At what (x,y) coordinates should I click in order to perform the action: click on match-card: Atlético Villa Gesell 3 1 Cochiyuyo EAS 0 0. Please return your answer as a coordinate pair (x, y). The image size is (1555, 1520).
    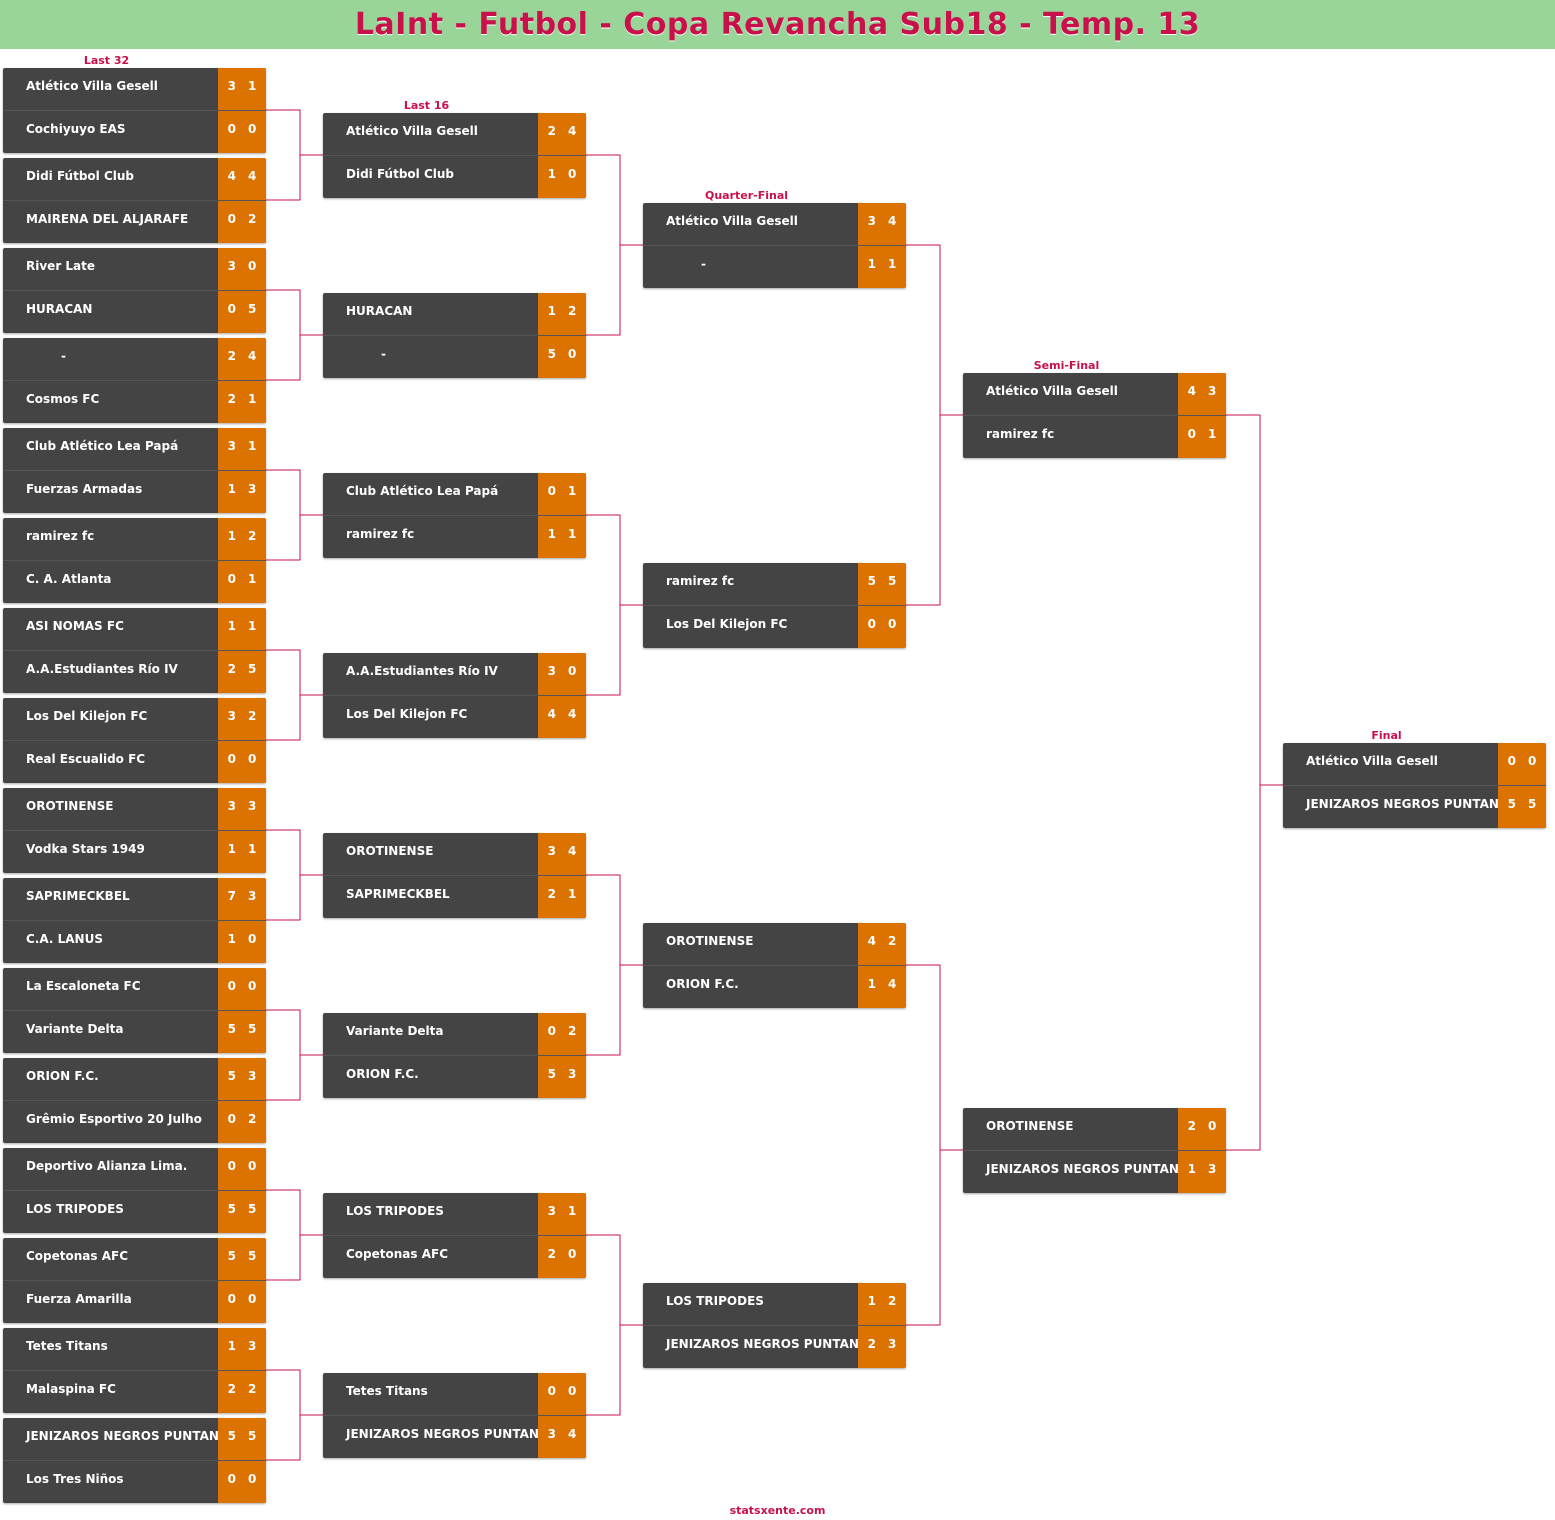
    Looking at the image, I should click on (134, 110).